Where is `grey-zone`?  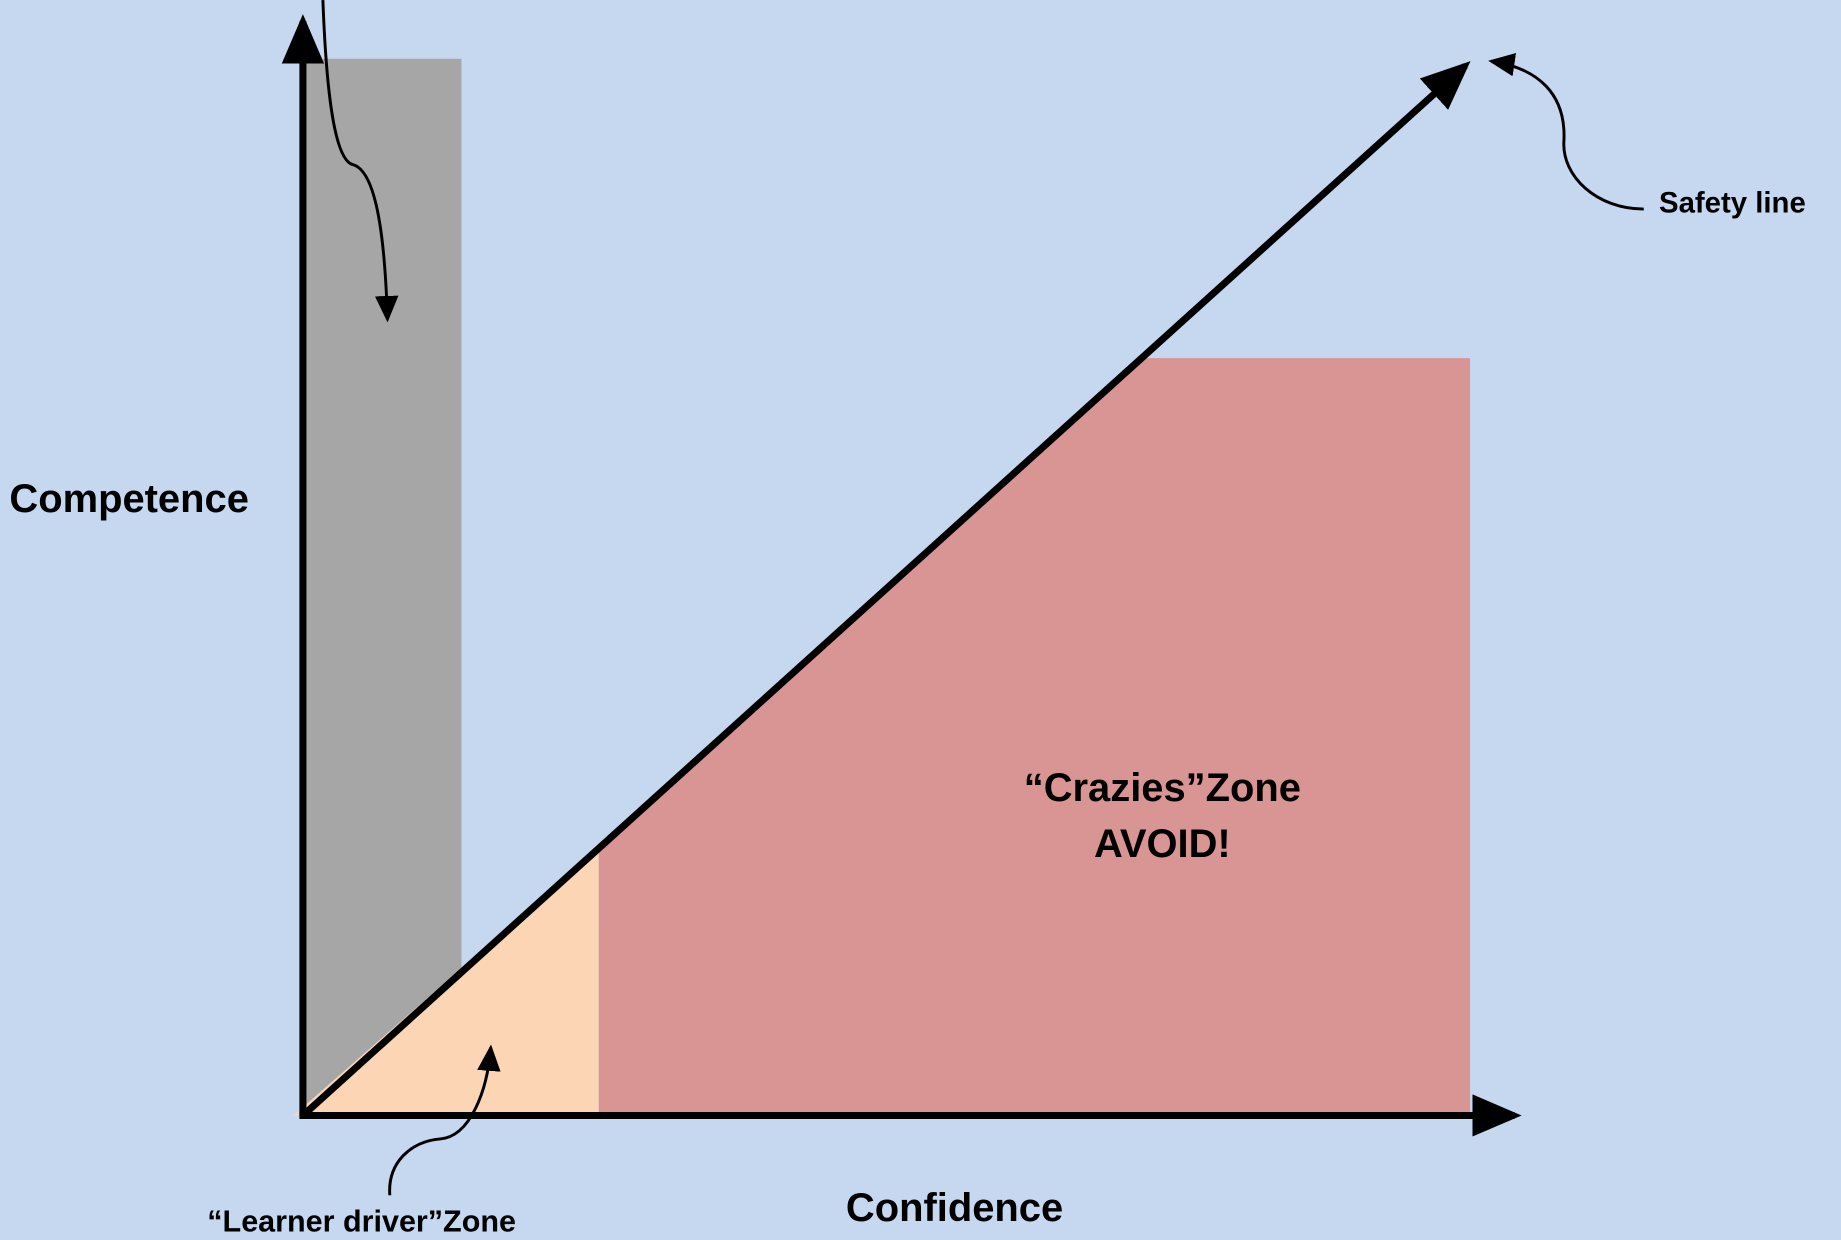 grey-zone is located at coordinates (382, 587).